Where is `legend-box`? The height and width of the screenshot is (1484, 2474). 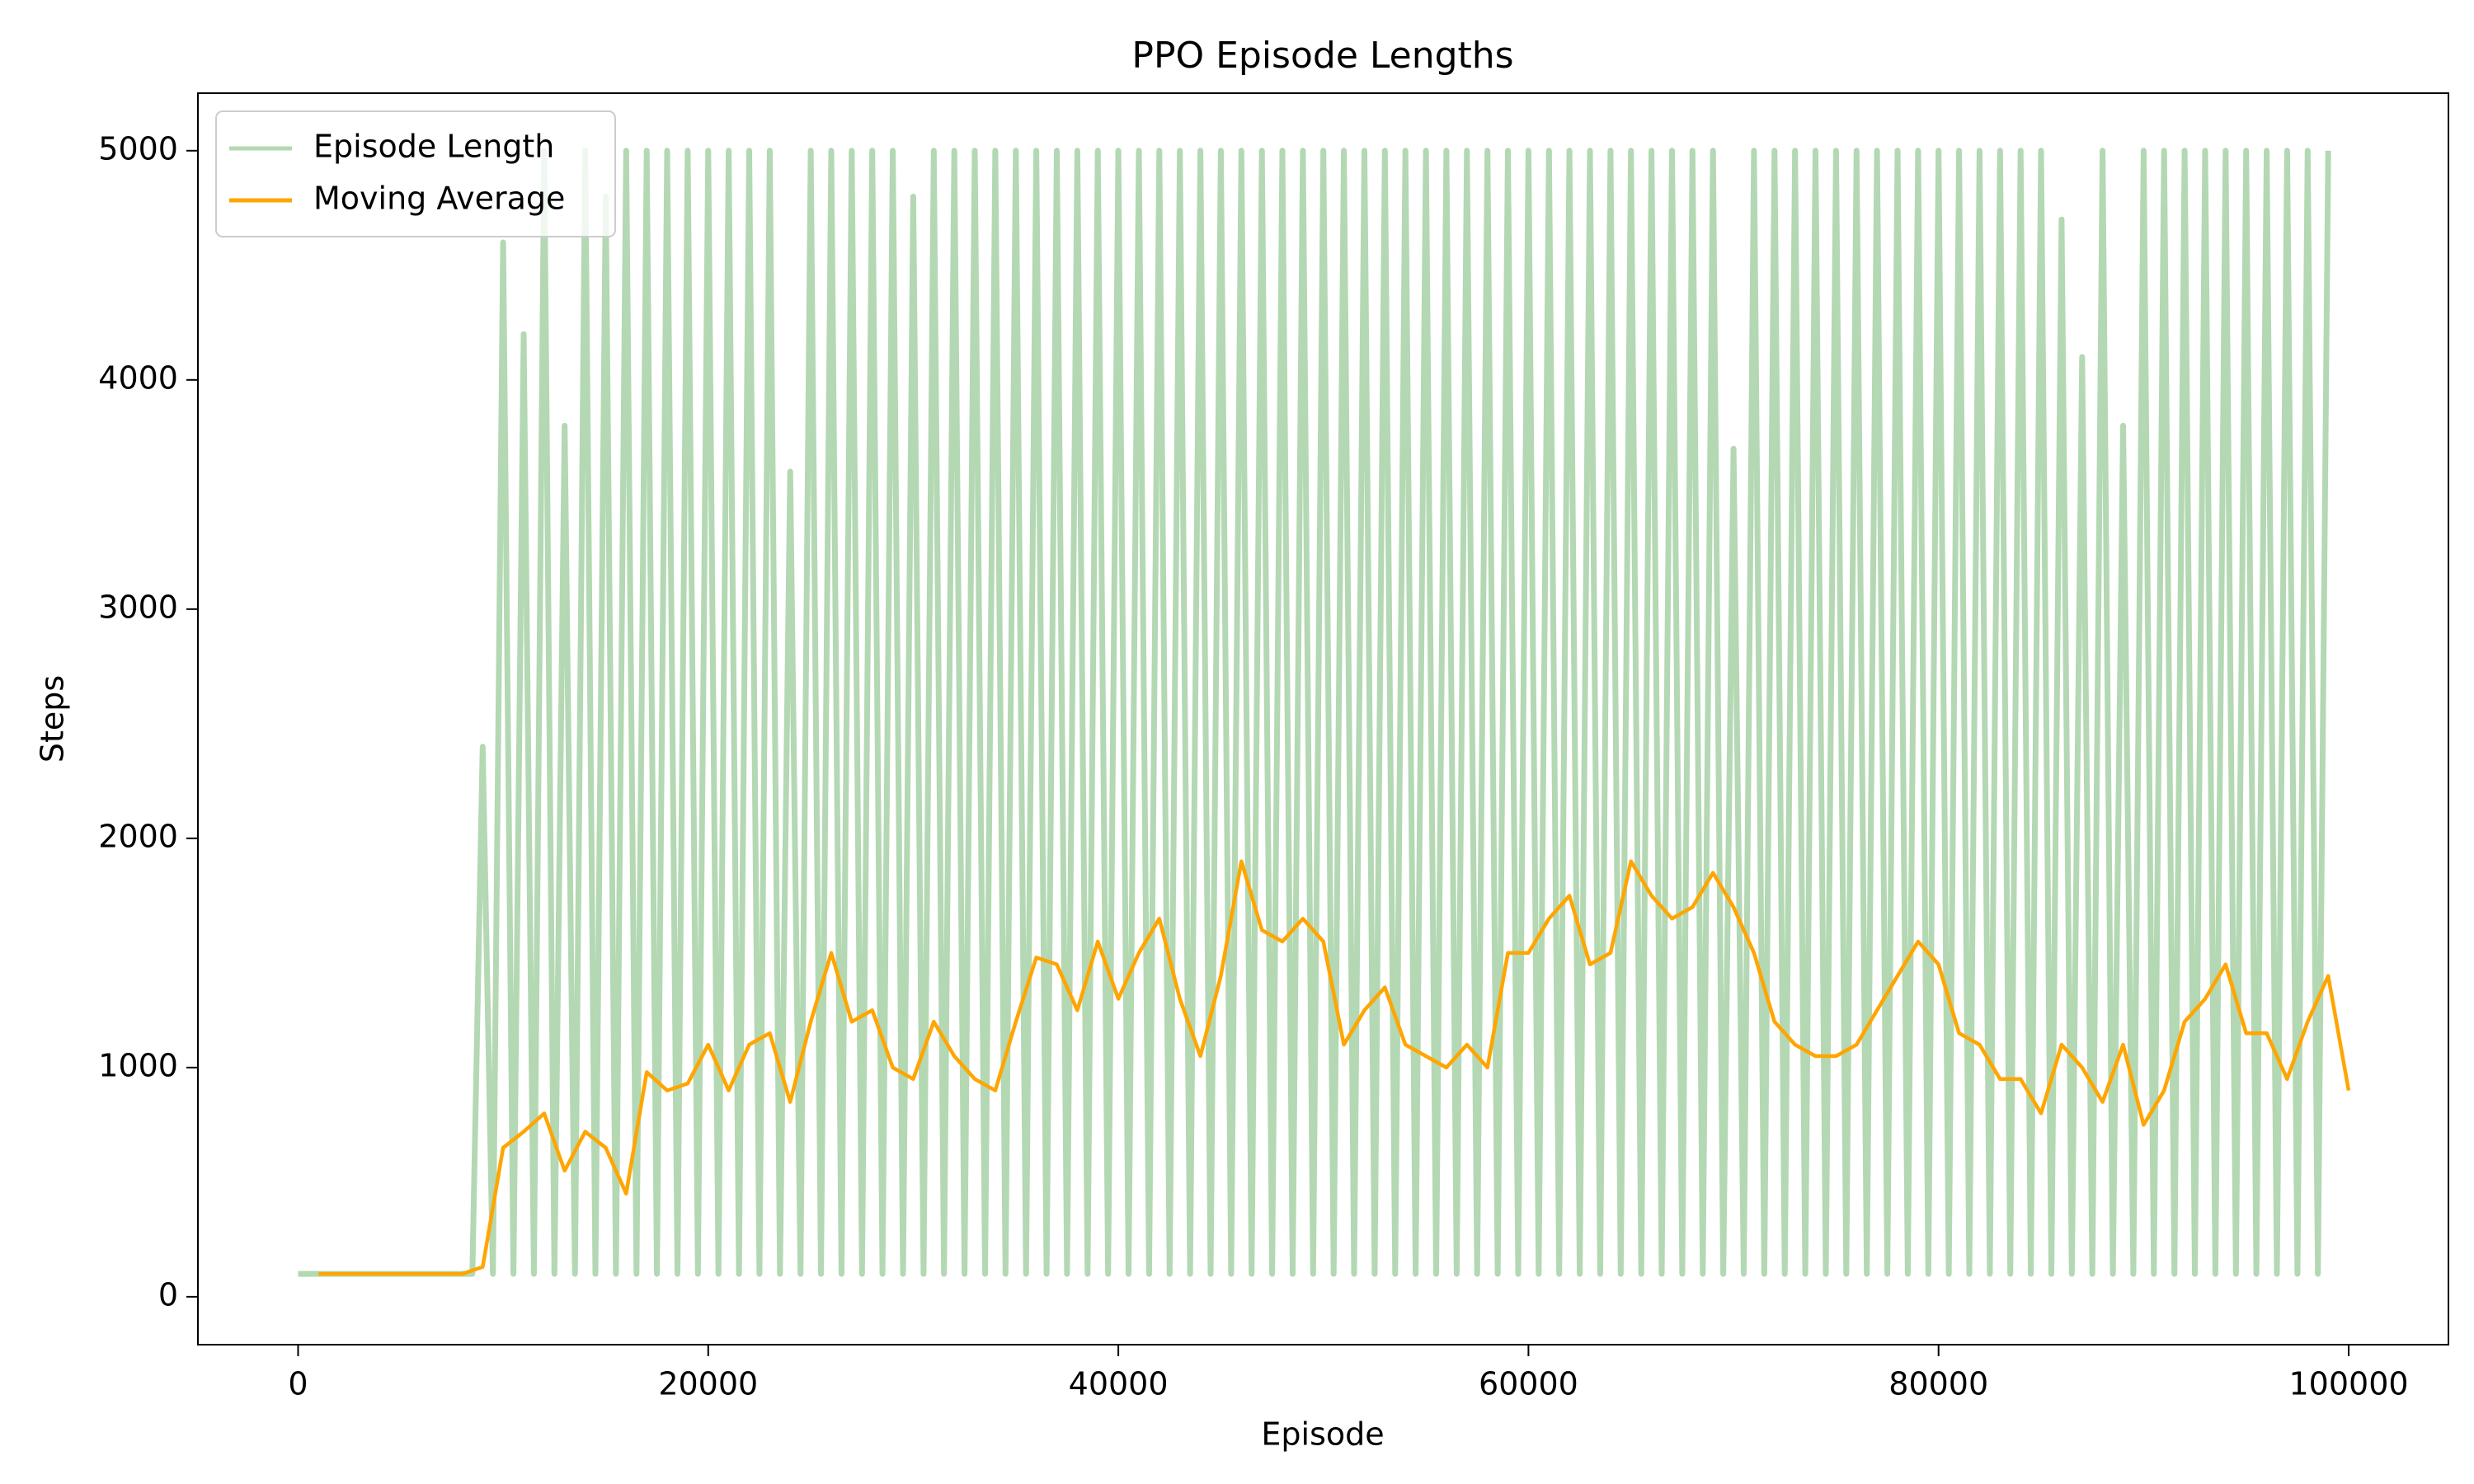
legend-box is located at coordinates (415, 173).